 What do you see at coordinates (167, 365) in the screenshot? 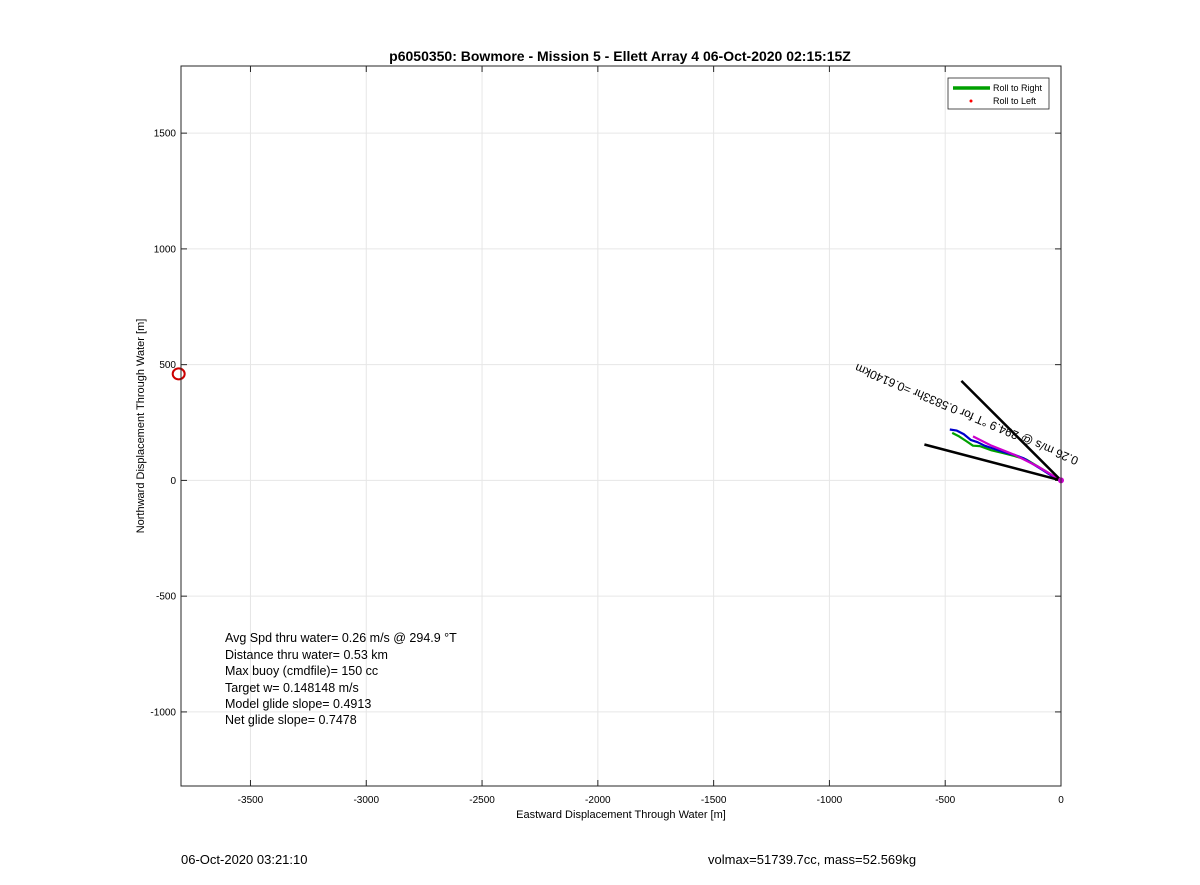
I see `y-tick-label: 500` at bounding box center [167, 365].